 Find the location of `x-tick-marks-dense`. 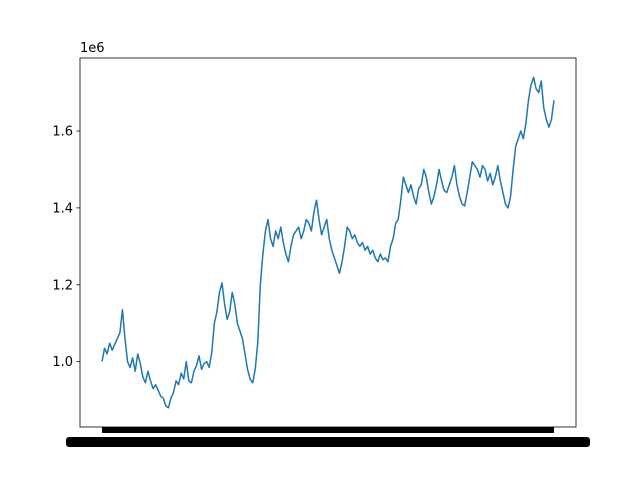

x-tick-marks-dense is located at coordinates (328, 430).